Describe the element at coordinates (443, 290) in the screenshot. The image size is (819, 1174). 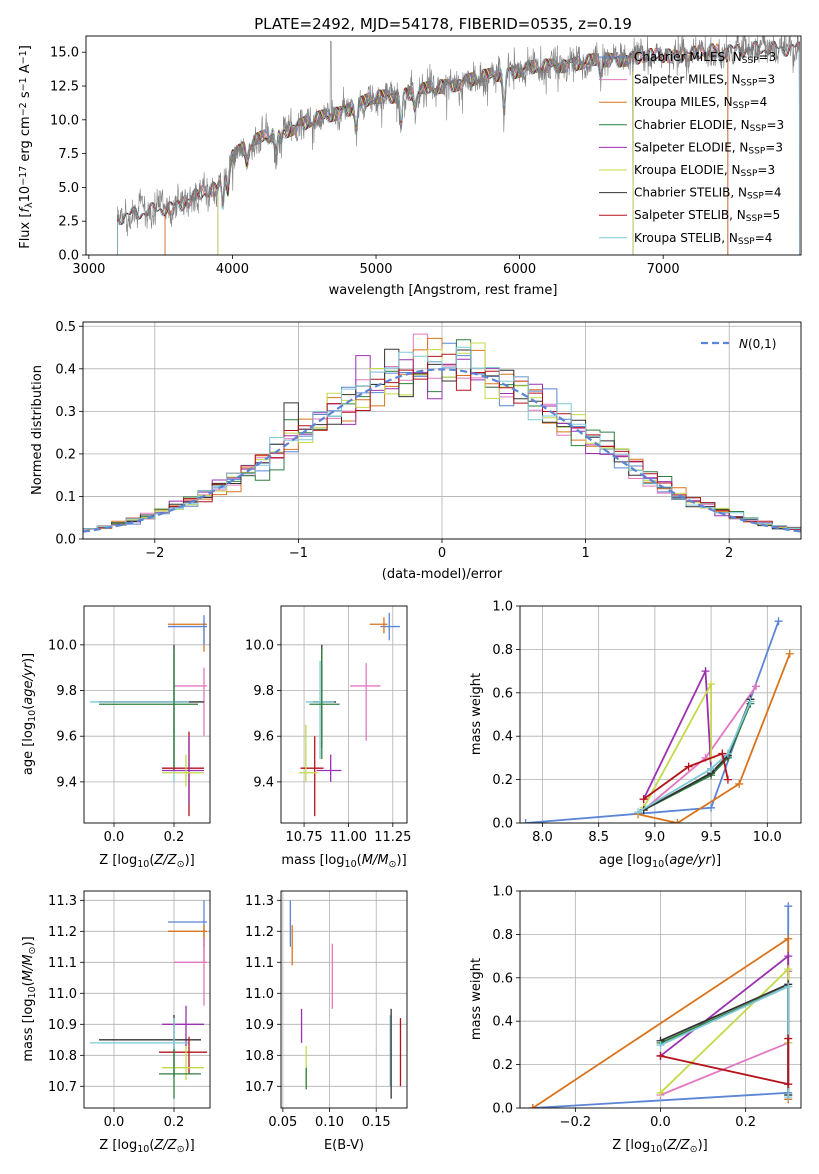
I see `x-axis-label: wavelength [Angstrom, rest frame]` at that location.